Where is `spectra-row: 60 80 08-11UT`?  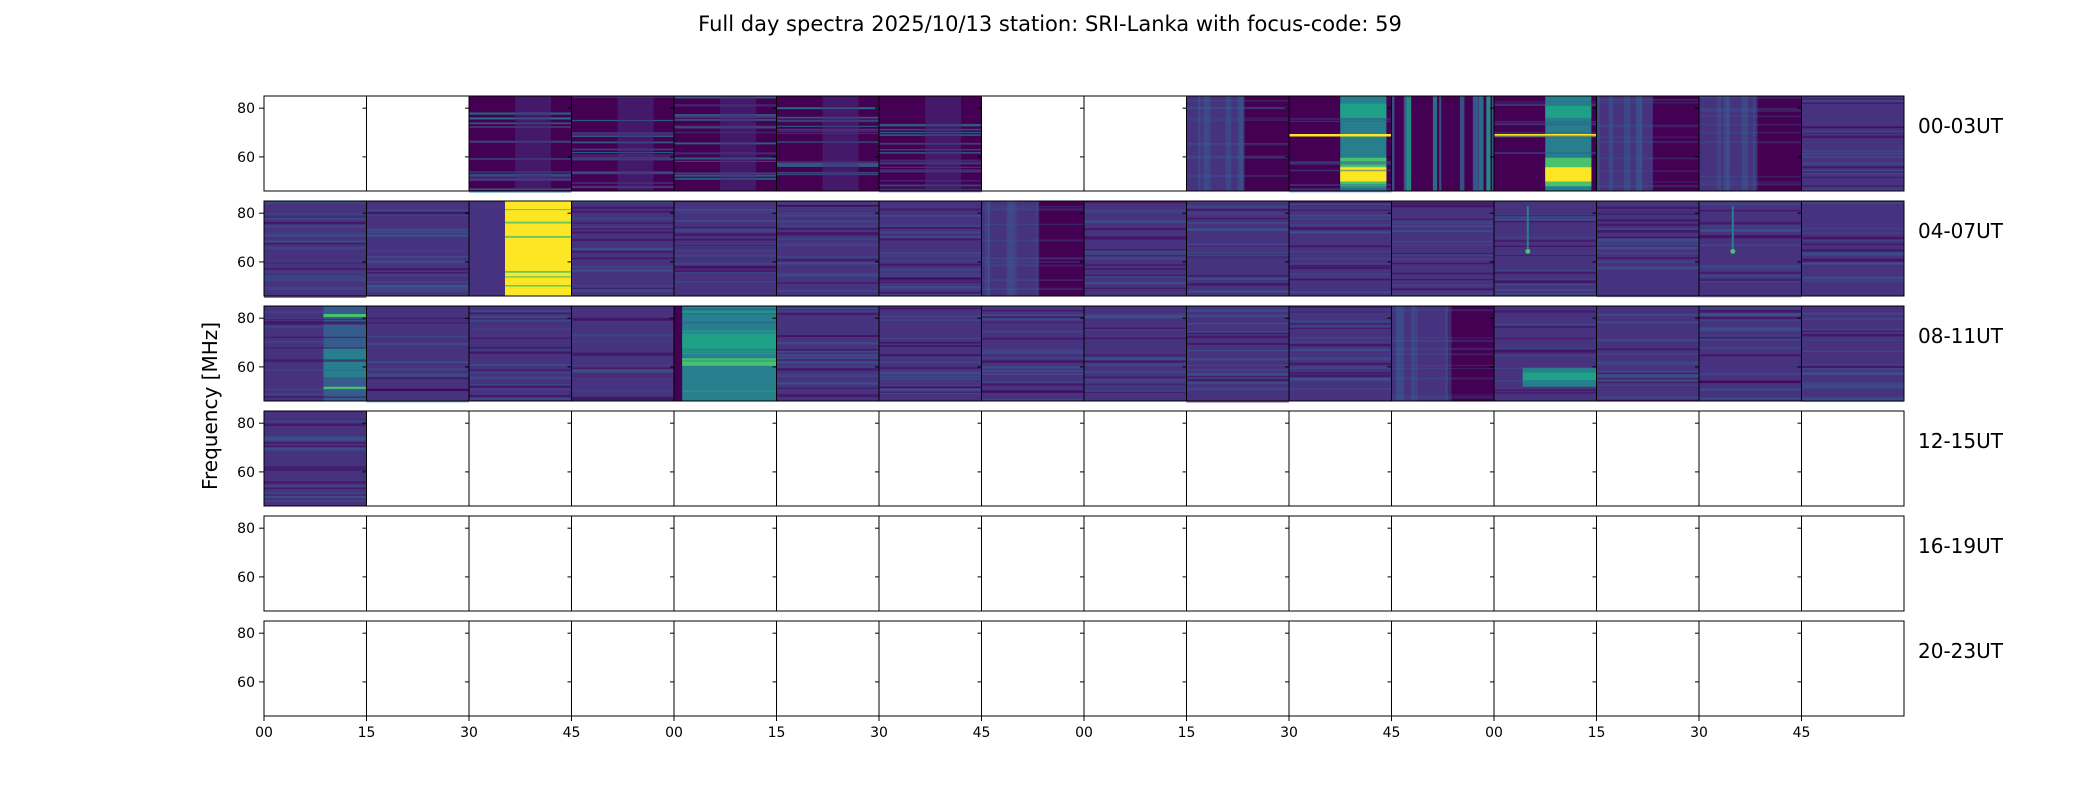
spectra-row: 60 80 08-11UT is located at coordinates (1120, 354).